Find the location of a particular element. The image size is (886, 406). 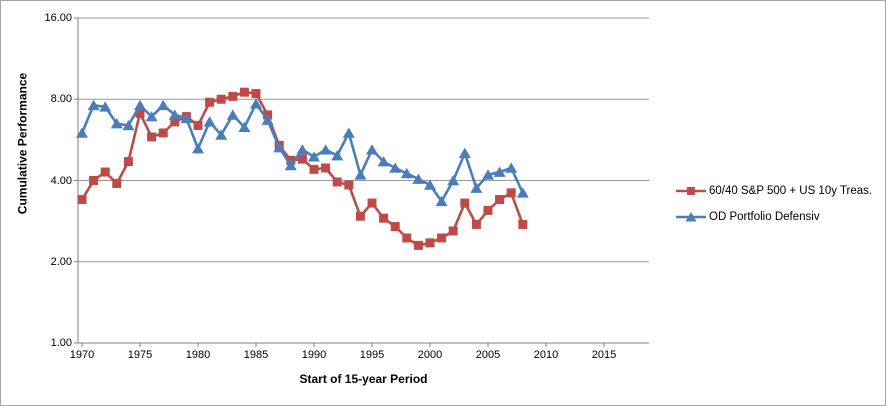

y-axis-title: Cumulative Performance is located at coordinates (22, 143).